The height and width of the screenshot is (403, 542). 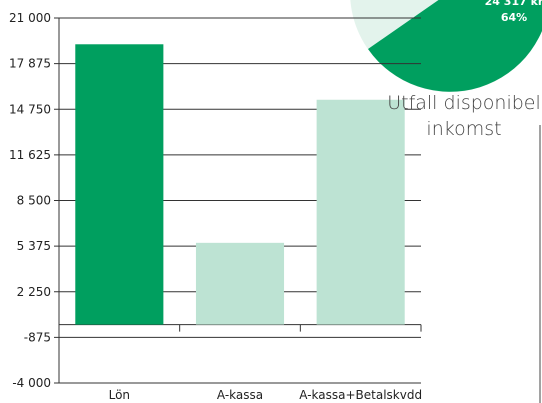 I want to click on y-tick-label: 21 000, so click(x=30, y=18).